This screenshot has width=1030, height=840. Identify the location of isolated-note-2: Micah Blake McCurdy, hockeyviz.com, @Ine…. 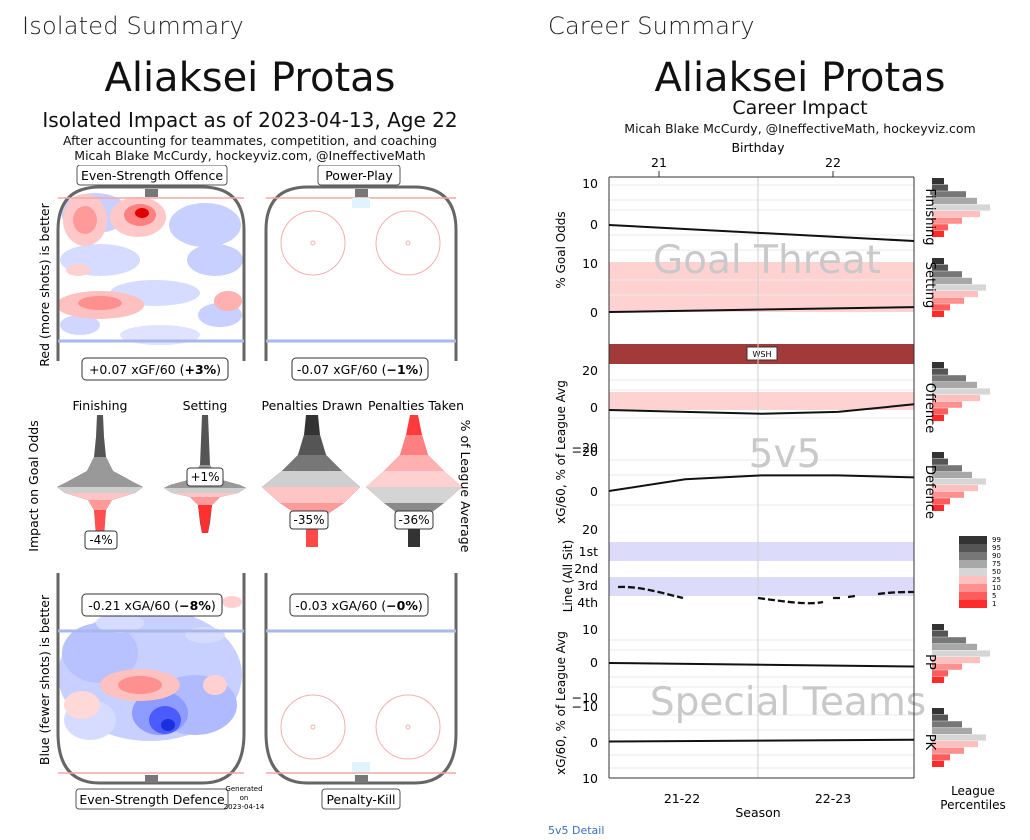
(250, 155).